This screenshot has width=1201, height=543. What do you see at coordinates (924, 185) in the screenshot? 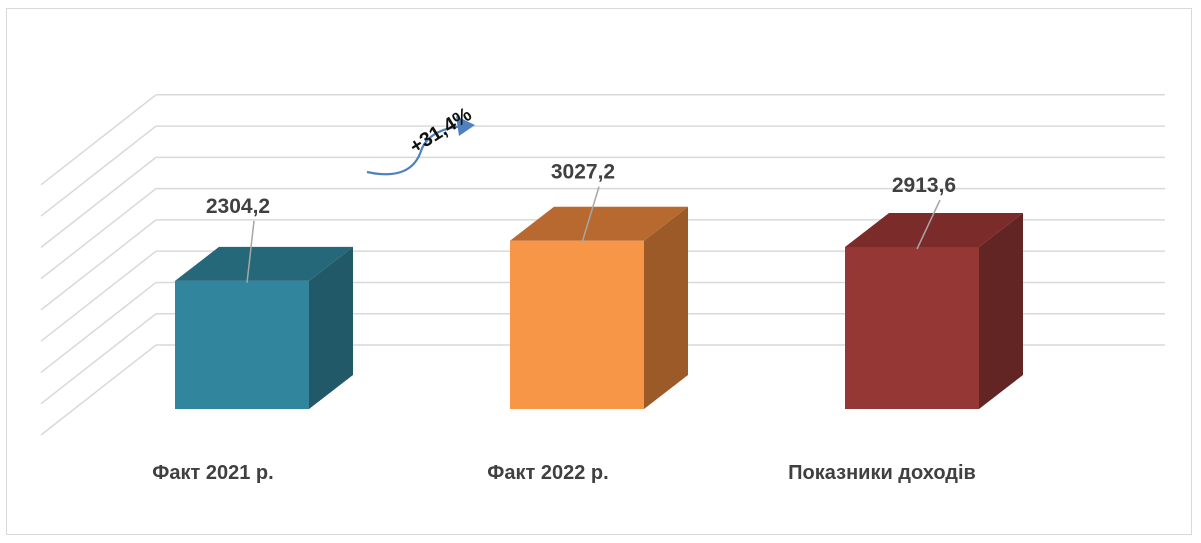
I see `data-label-2: 2913,6` at bounding box center [924, 185].